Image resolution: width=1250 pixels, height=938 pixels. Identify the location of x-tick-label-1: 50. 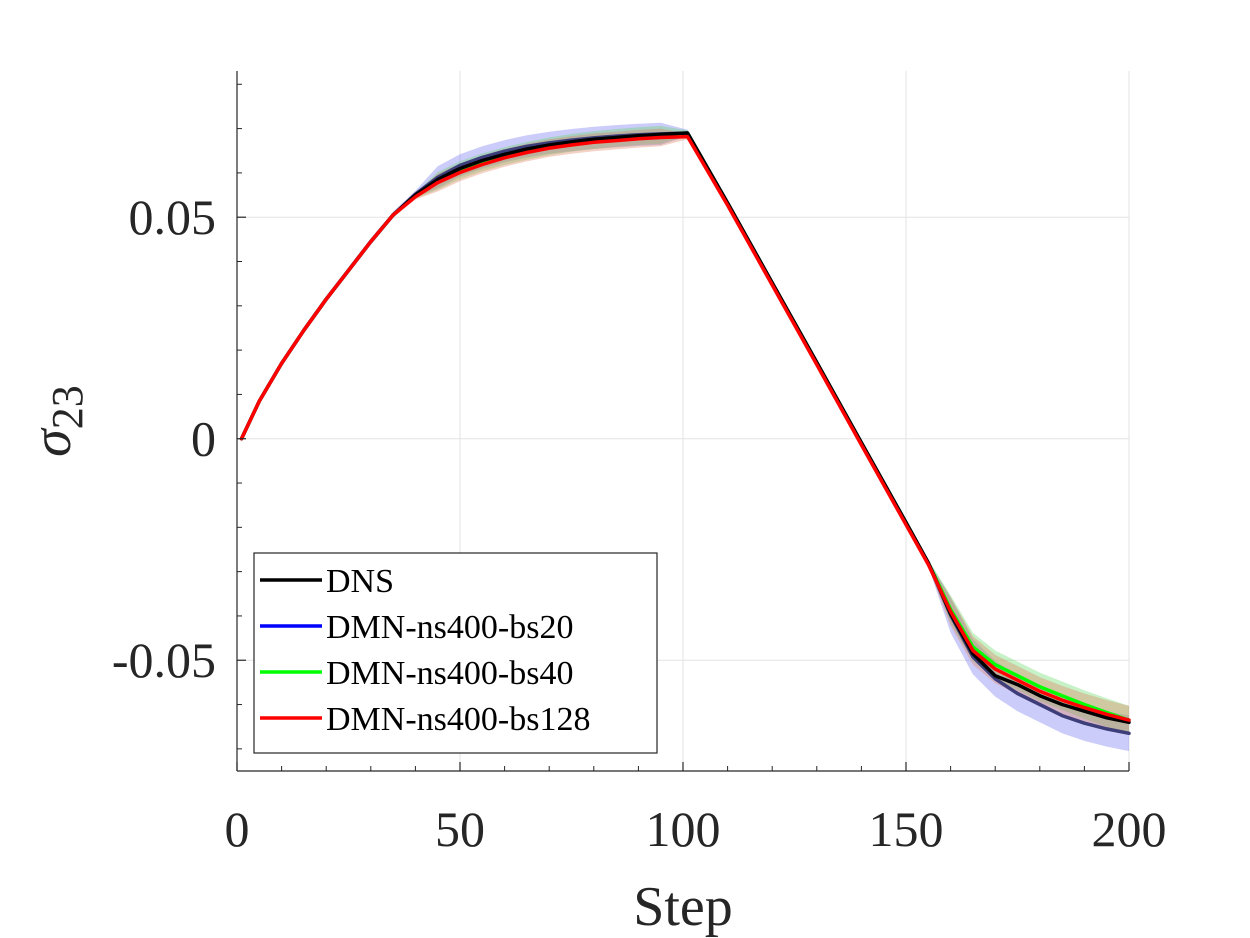
(460, 829).